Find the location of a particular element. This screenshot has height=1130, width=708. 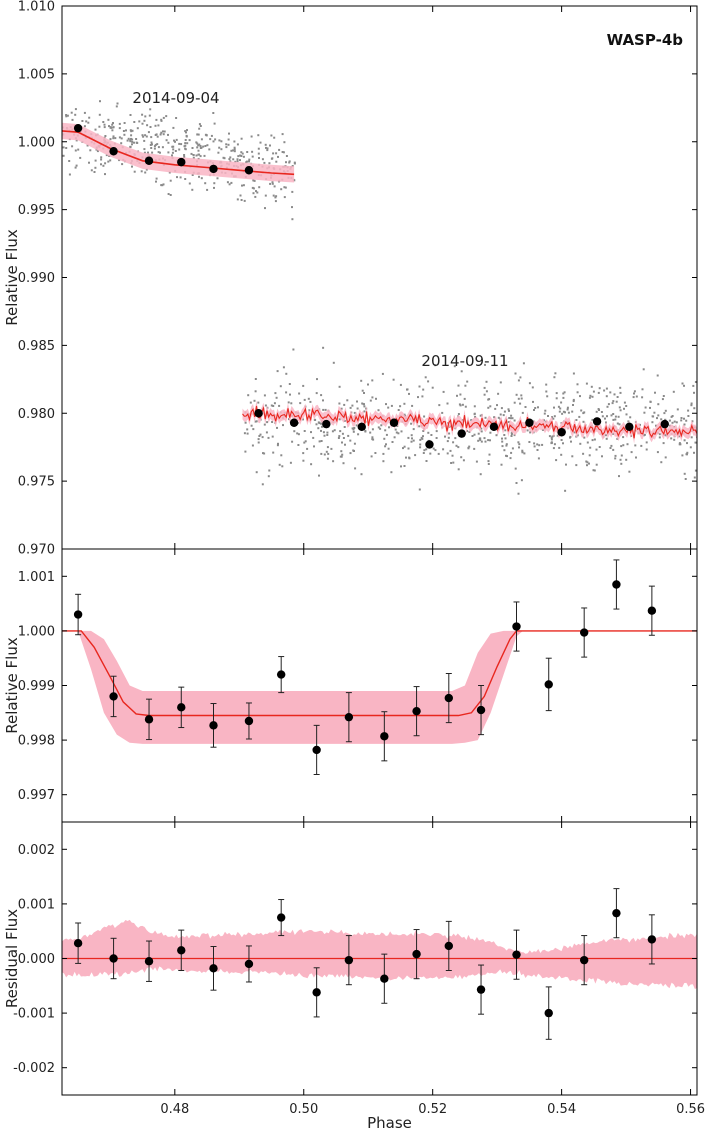

binned-point is located at coordinates (561, 432).